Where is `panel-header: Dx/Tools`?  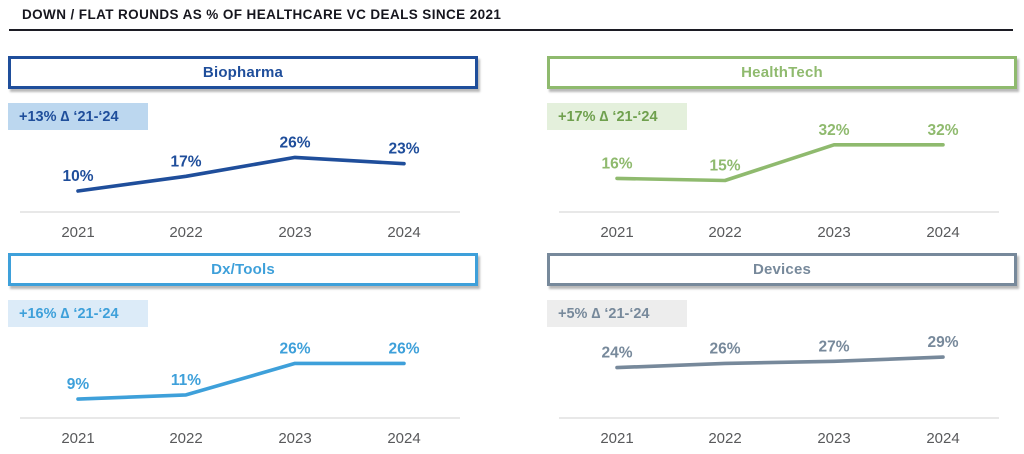
panel-header: Dx/Tools is located at coordinates (243, 269).